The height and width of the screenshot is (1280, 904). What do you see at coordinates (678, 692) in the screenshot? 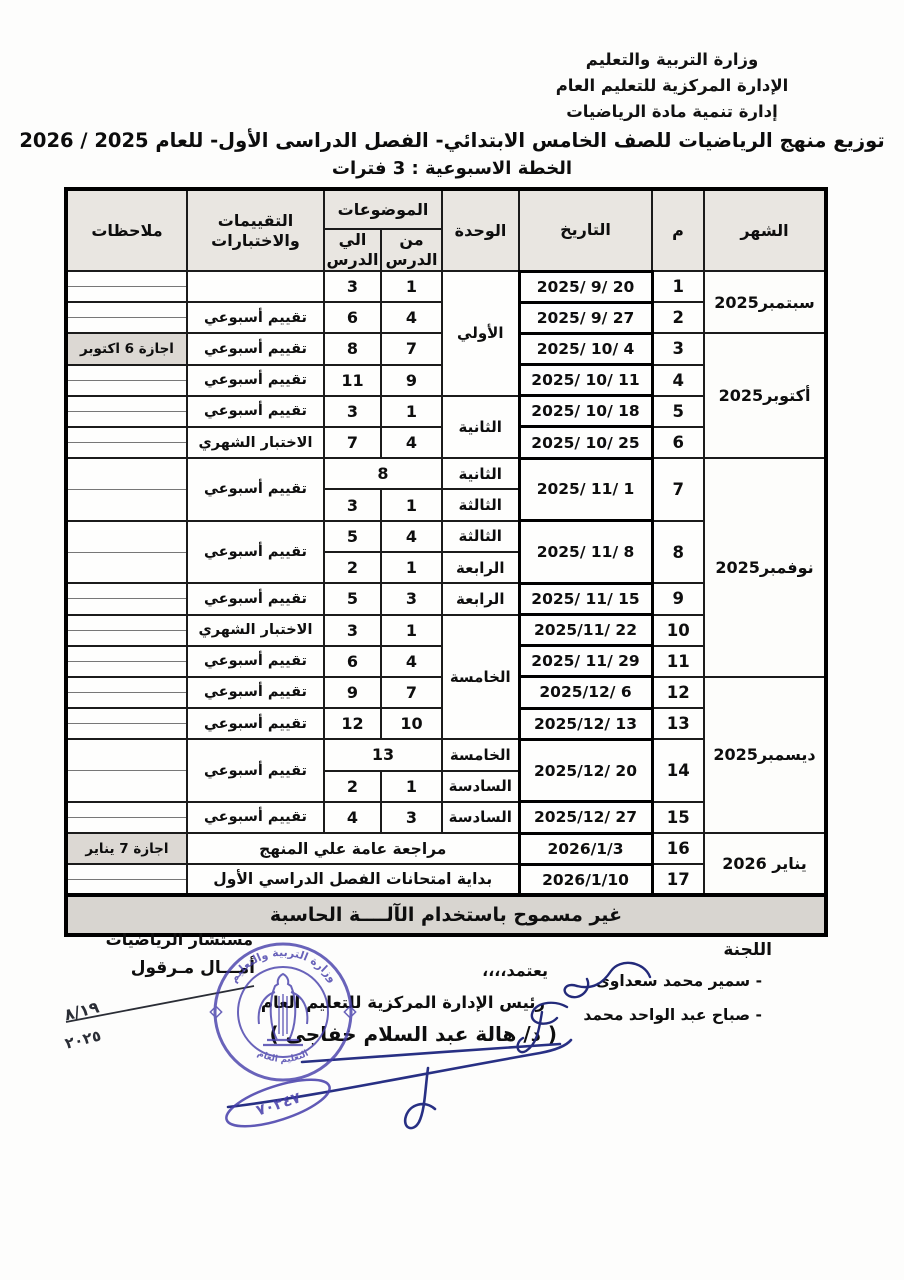
I see `row-num-cell: 12` at bounding box center [678, 692].